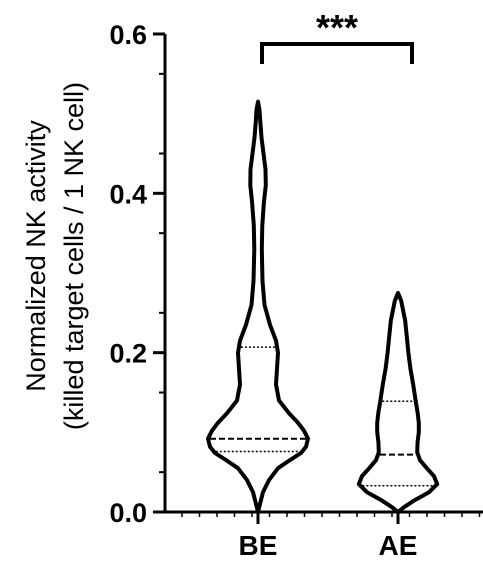 The image size is (483, 565). Describe the element at coordinates (128, 35) in the screenshot. I see `y-tick-label: 0.6` at that location.